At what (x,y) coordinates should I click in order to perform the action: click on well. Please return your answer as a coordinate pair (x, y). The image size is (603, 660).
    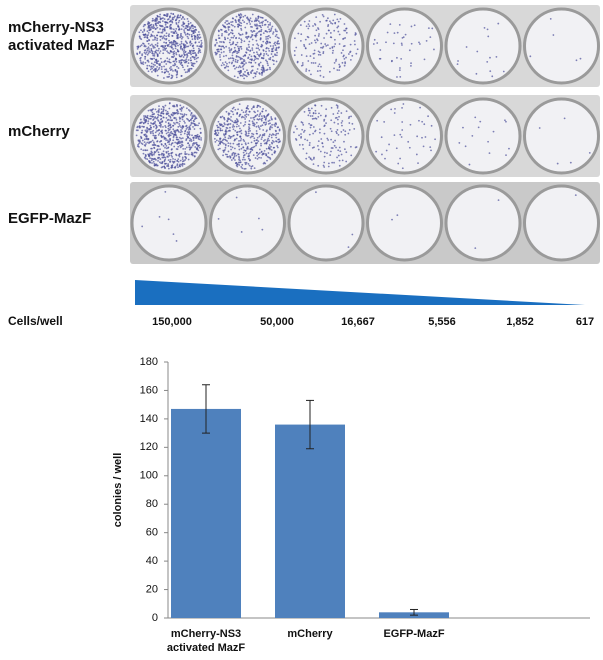
    Looking at the image, I should click on (561, 136).